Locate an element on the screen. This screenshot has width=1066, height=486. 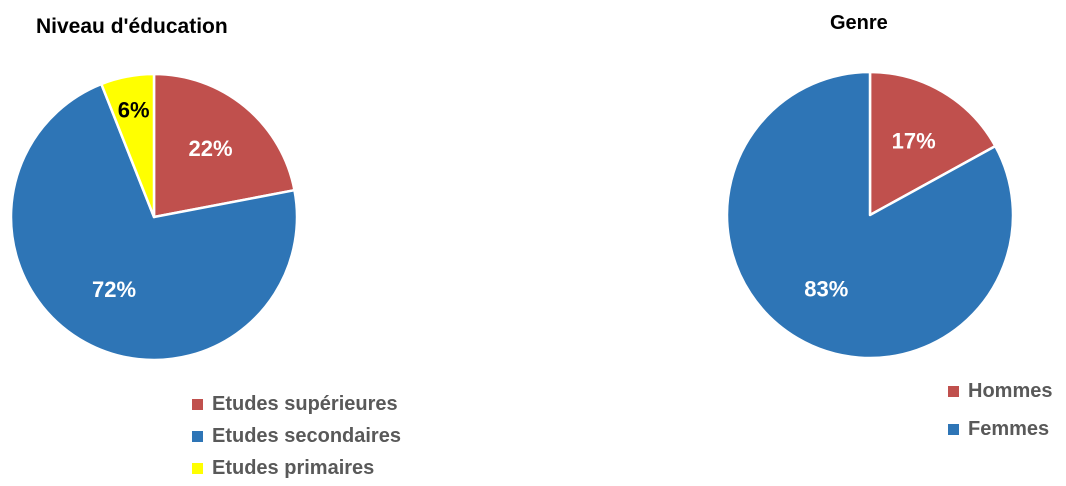
pie-slice-hommes is located at coordinates (932, 143).